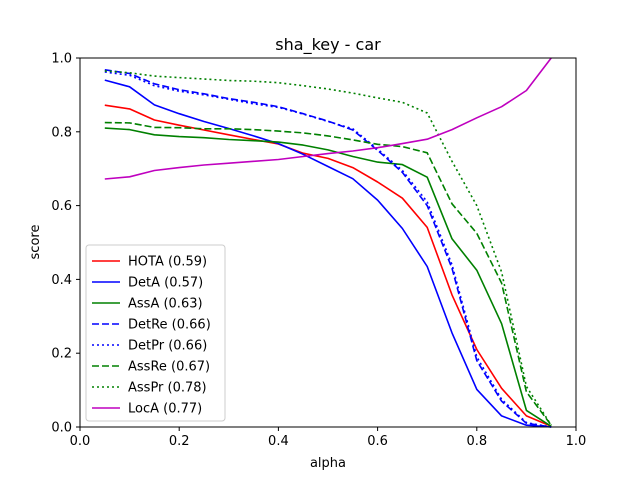 This screenshot has width=640, height=480. Describe the element at coordinates (165, 304) in the screenshot. I see `legend-label: AssA (0.63)` at that location.